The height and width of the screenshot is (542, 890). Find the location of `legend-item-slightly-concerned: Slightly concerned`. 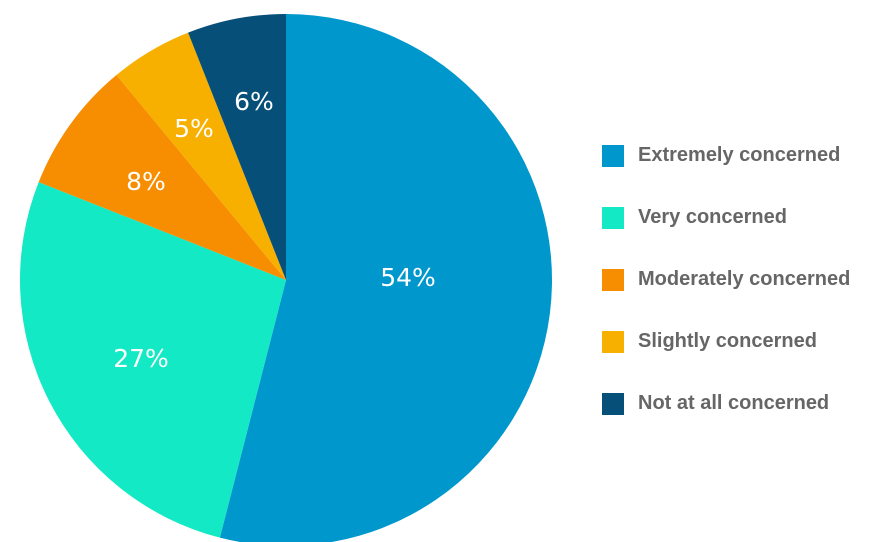

legend-item-slightly-concerned: Slightly concerned is located at coordinates (726, 341).